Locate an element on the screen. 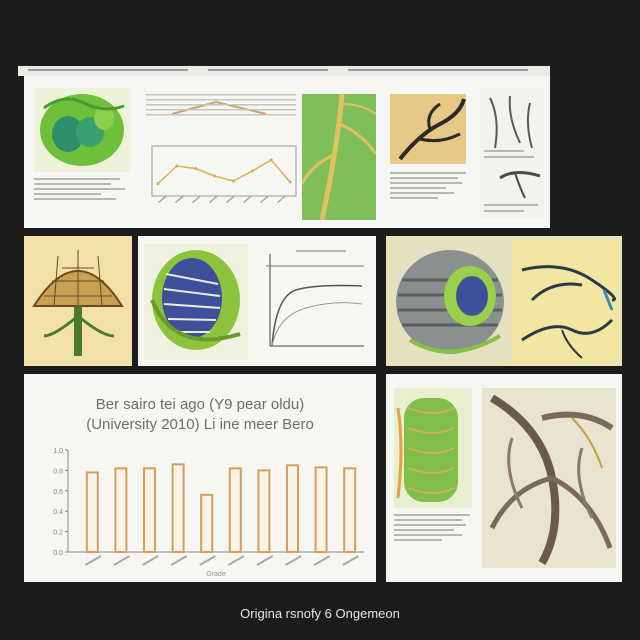 This screenshot has height=640, width=640. row3-right-panel is located at coordinates (504, 478).